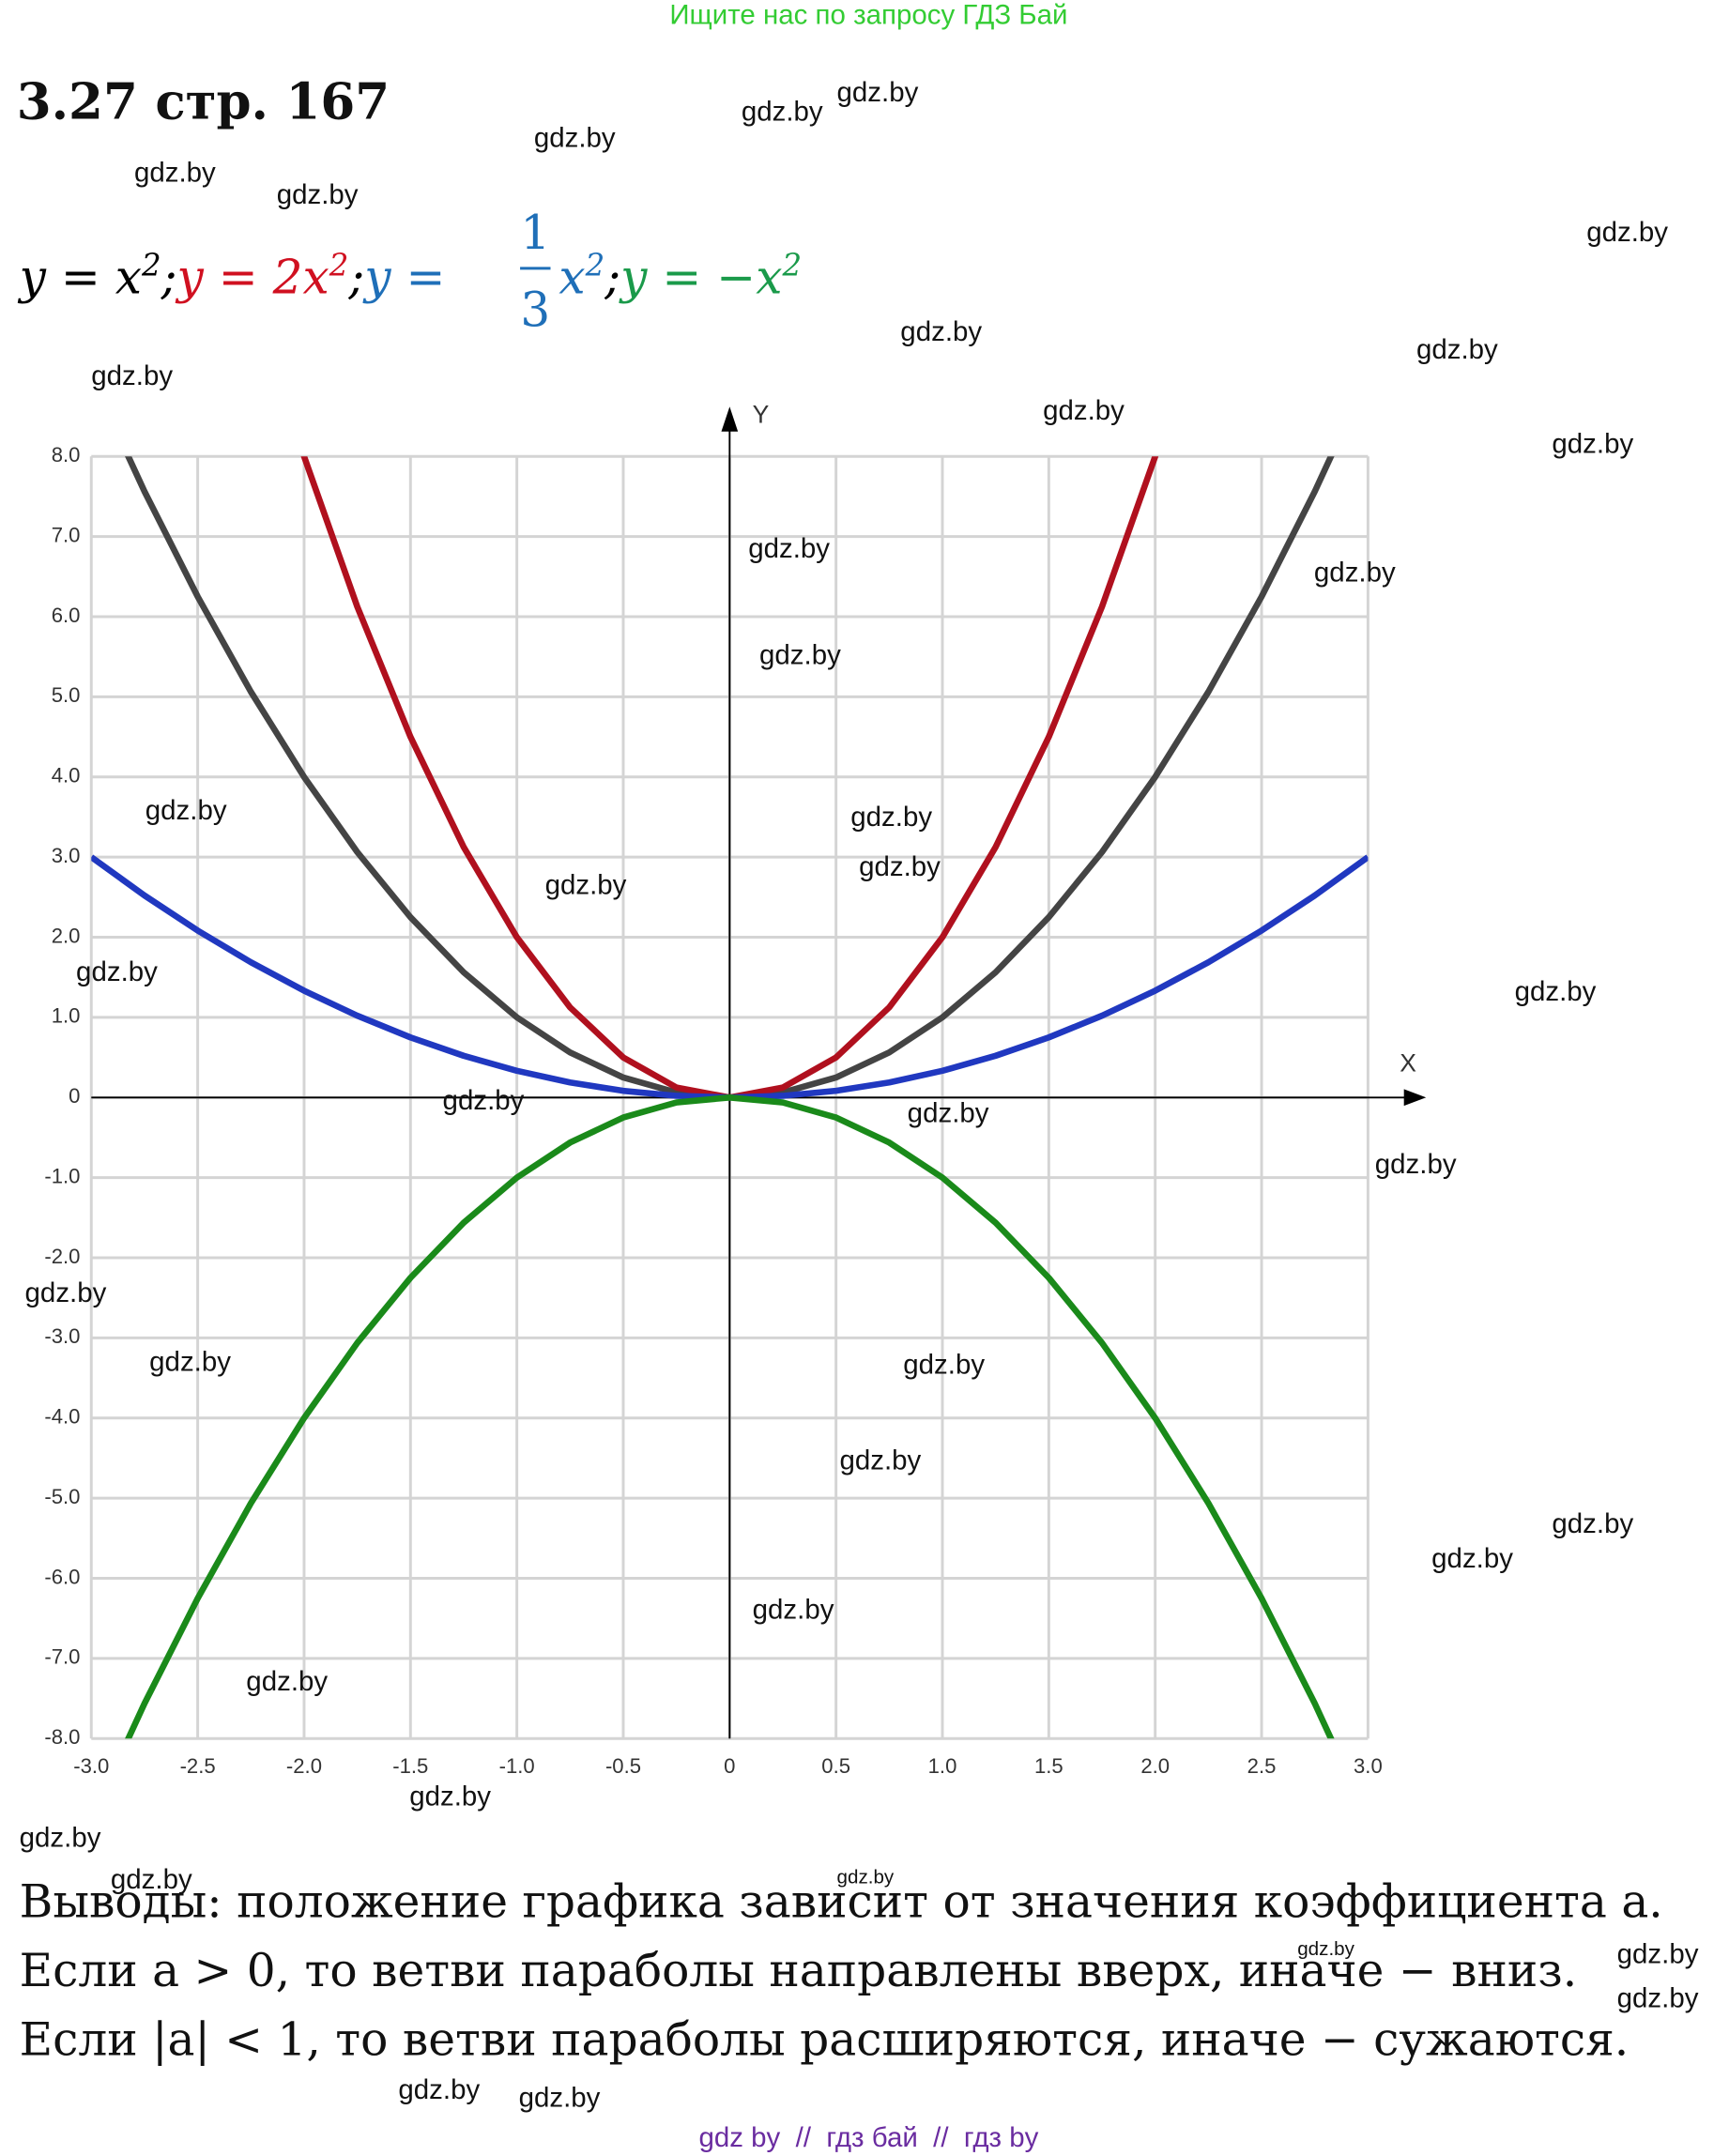 Image resolution: width=1729 pixels, height=2156 pixels. What do you see at coordinates (66, 775) in the screenshot?
I see `y-tick-label: 4.0` at bounding box center [66, 775].